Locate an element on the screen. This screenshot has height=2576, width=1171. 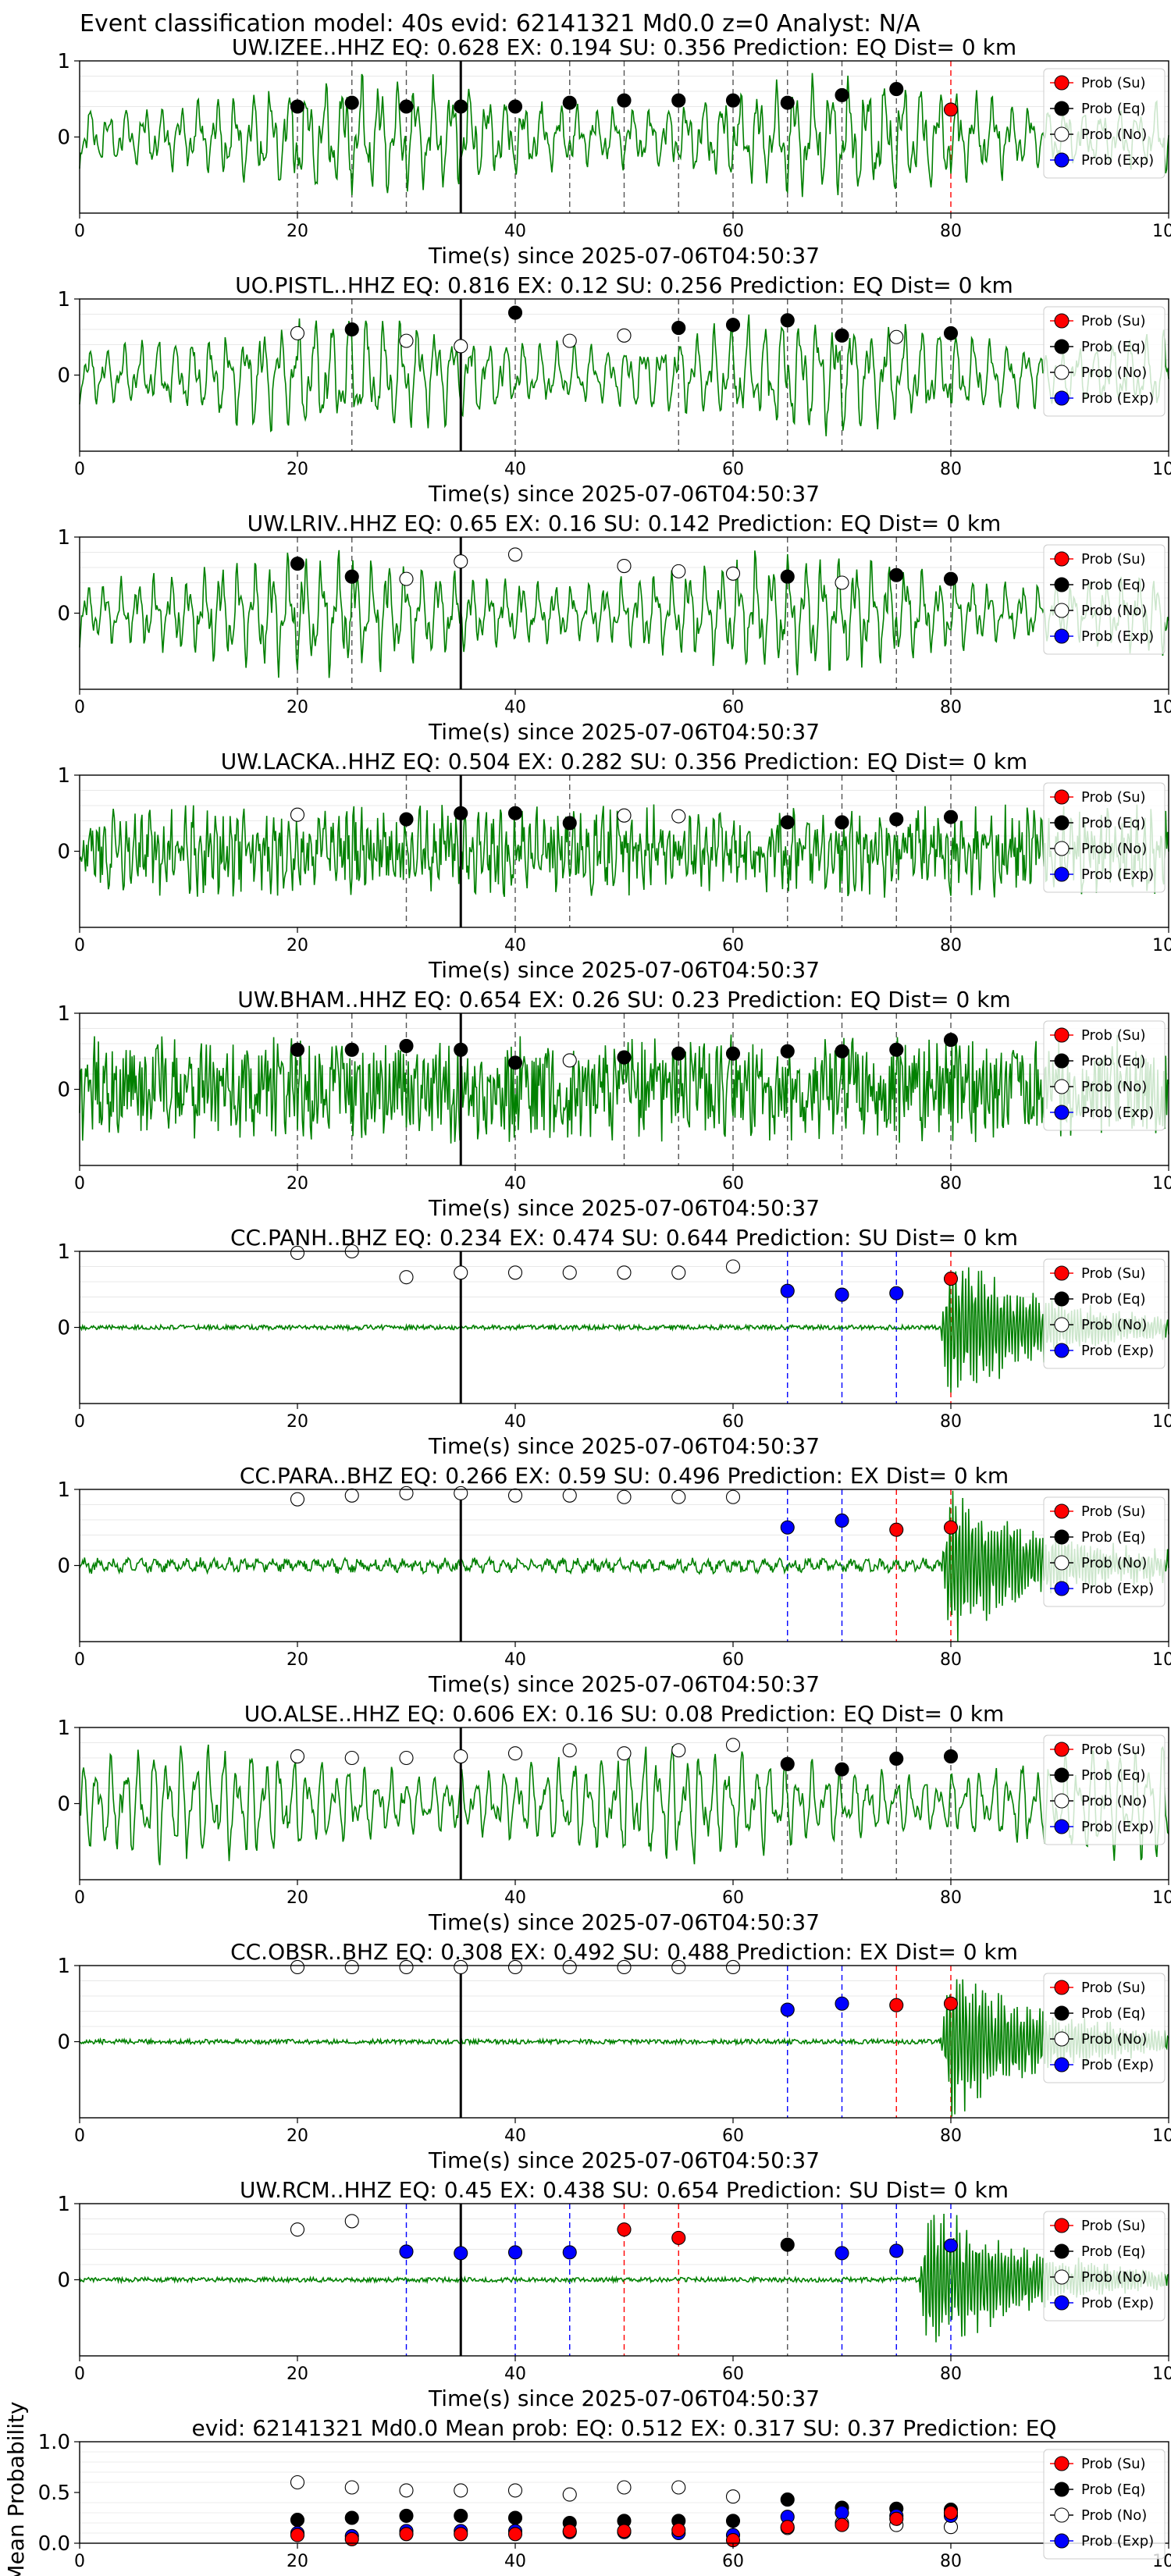
prob-marker-su is located at coordinates (951, 2003).